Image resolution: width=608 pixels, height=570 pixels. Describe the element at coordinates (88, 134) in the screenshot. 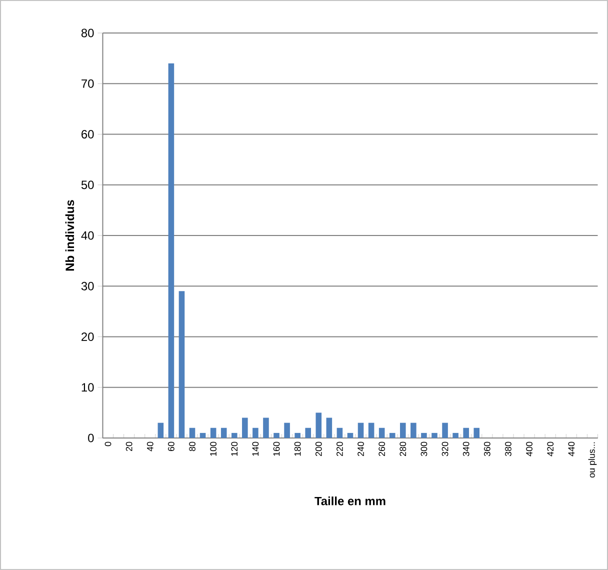

I see `y-tick-label: 60` at that location.